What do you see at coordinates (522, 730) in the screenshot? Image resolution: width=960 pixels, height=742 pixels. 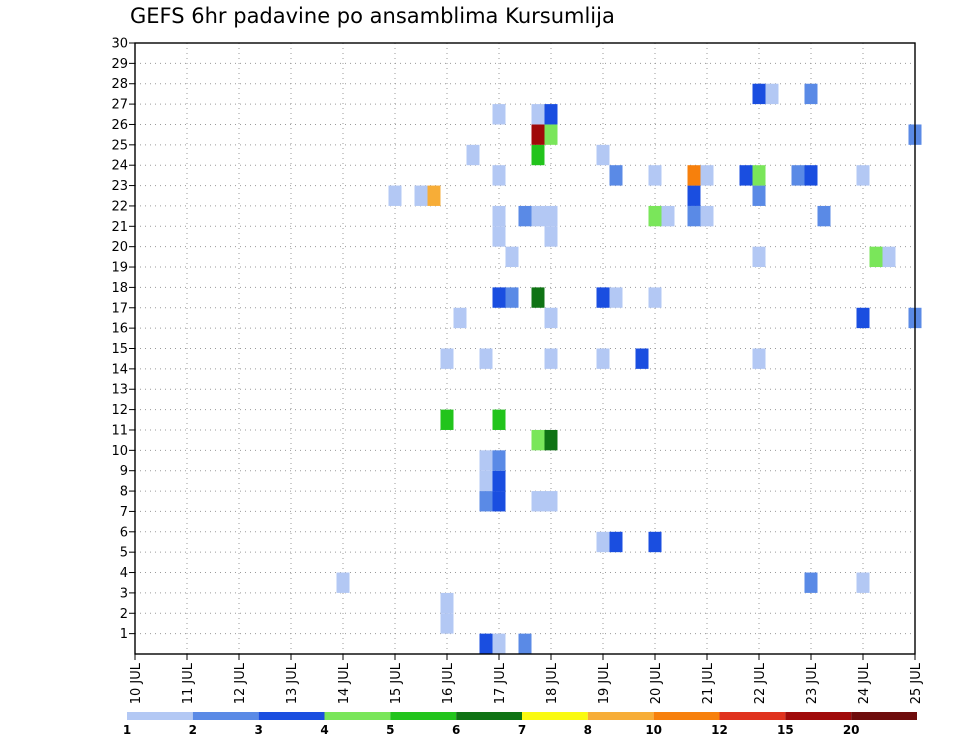 I see `legend-label: 7` at bounding box center [522, 730].